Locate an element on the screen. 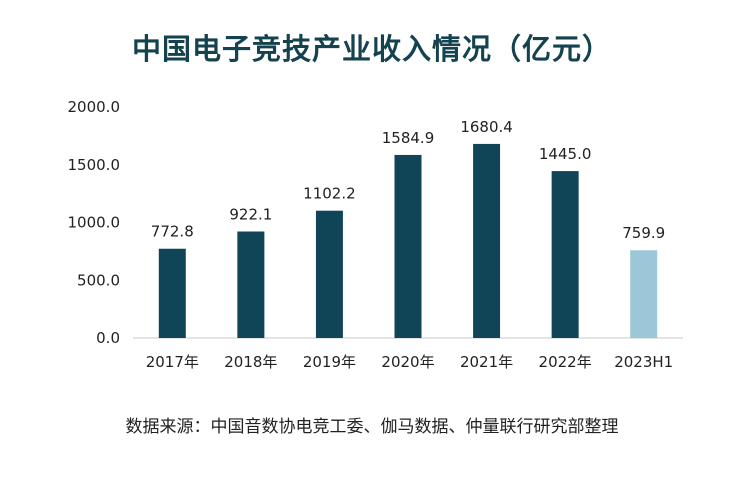 The height and width of the screenshot is (485, 744). x-tick-label: 2019年 is located at coordinates (329, 362).